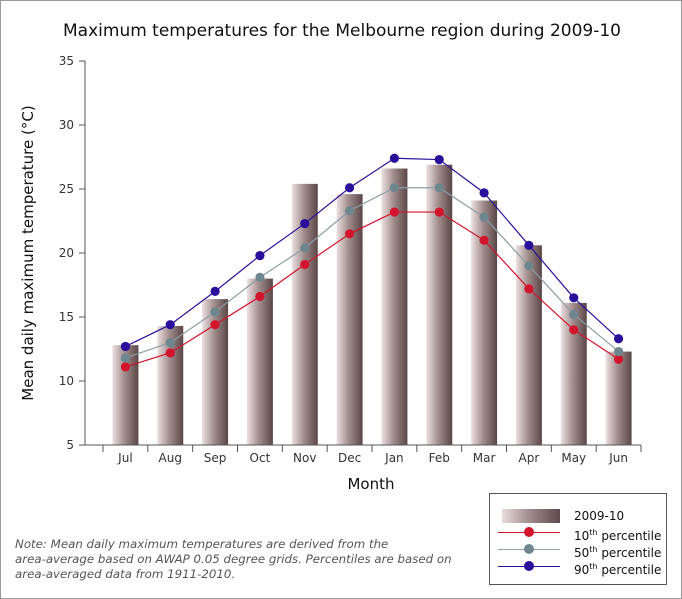 This screenshot has height=599, width=682. I want to click on footnote-line-3: area-averaged data from 1911-2010., so click(125, 574).